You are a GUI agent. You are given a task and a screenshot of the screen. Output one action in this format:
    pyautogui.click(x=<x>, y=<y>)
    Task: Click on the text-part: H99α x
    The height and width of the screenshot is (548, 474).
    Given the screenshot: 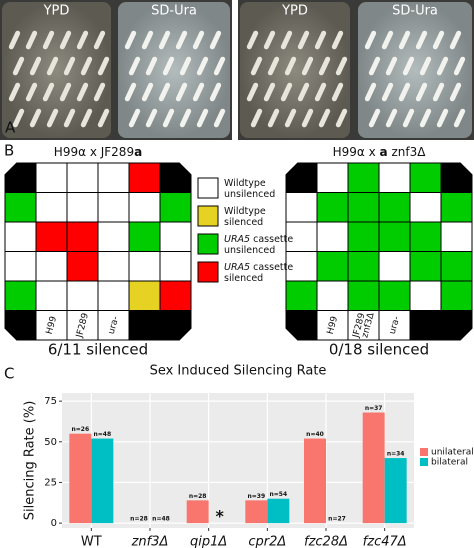 What is the action you would take?
    pyautogui.click(x=356, y=152)
    